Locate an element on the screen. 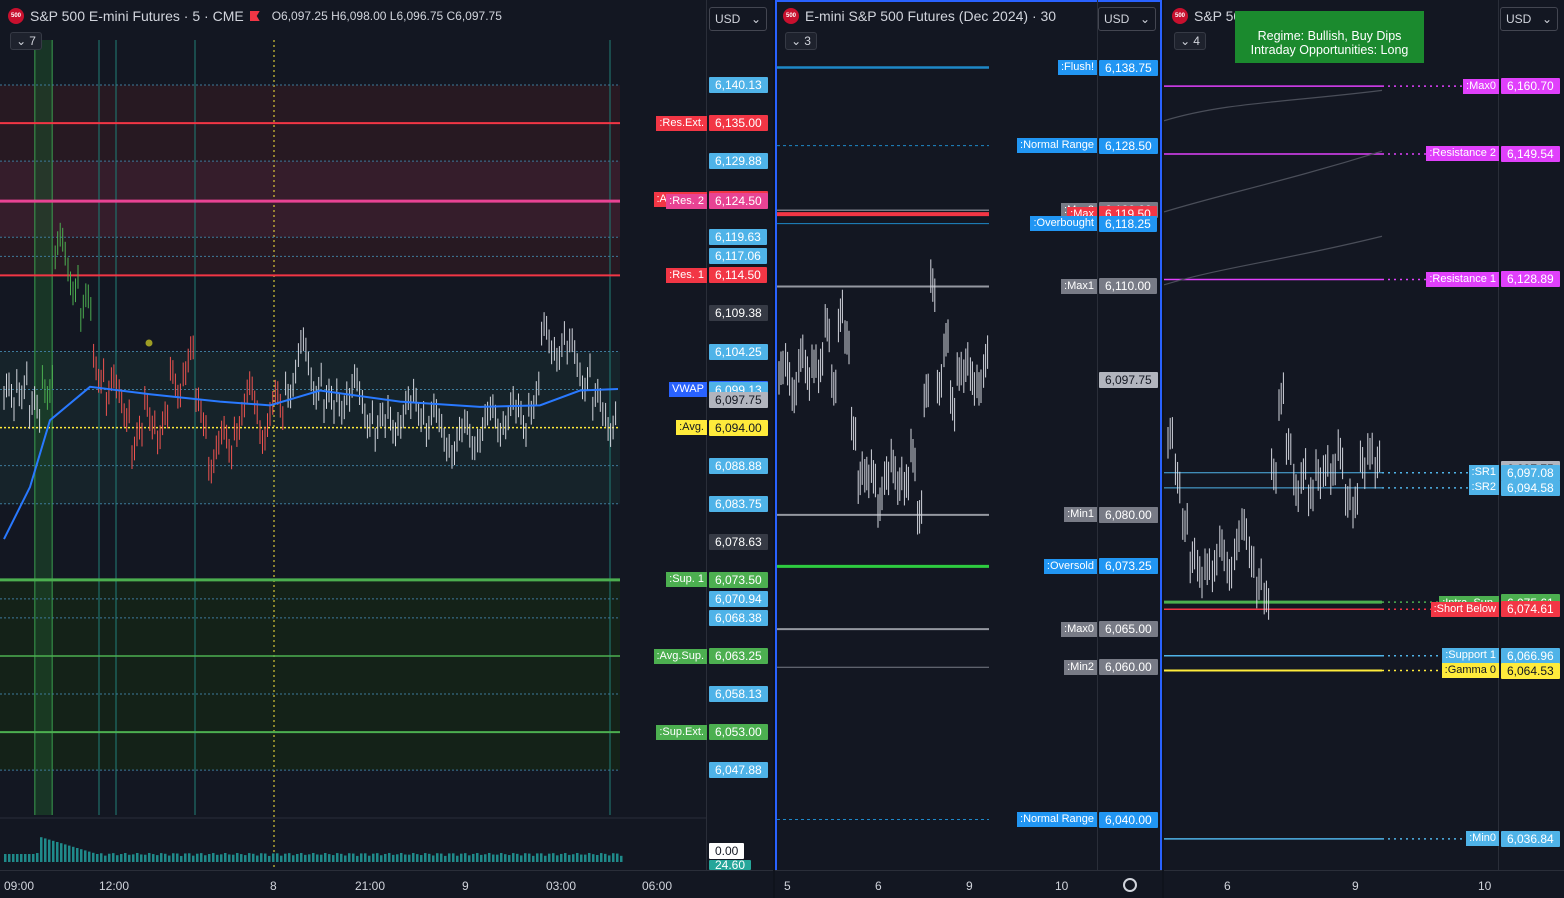  level-tag: :Avg. is located at coordinates (691, 428).